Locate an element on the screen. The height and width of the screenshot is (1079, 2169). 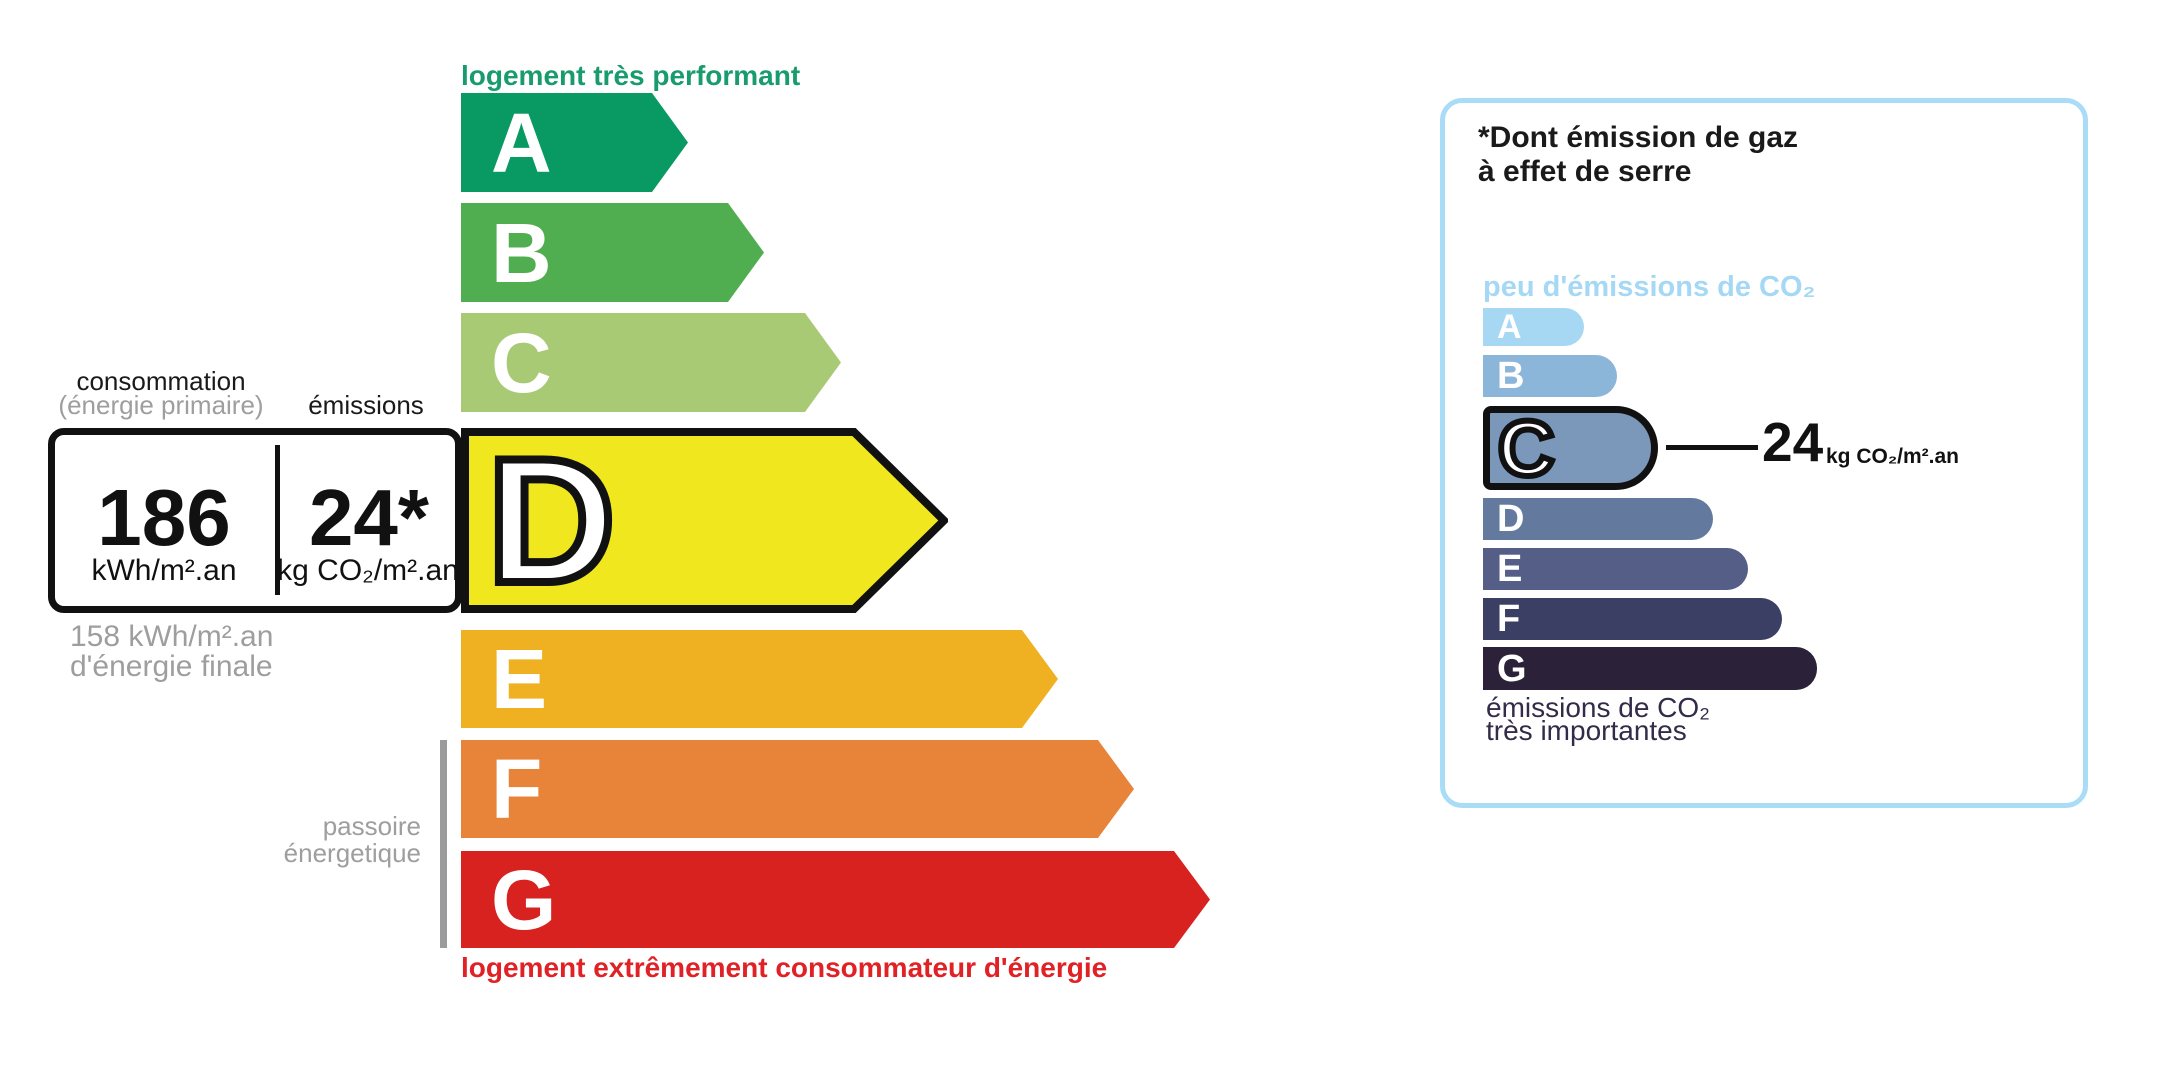
energy-class-letter-c: C is located at coordinates (521, 362).